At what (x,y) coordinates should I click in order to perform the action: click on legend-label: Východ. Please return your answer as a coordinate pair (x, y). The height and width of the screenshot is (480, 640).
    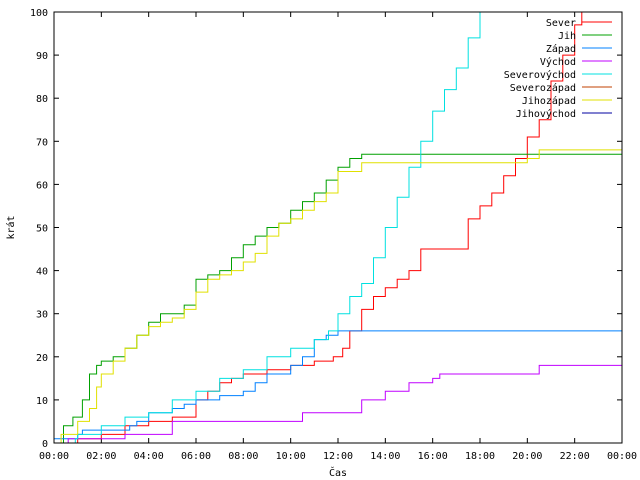
    Looking at the image, I should click on (558, 62).